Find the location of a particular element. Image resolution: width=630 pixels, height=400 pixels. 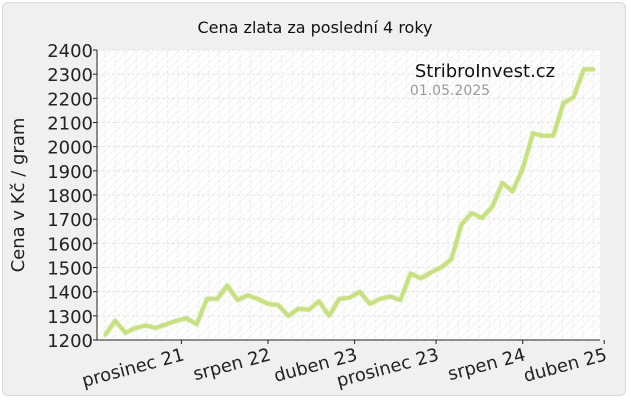

x-tick-label: prosinec 21 is located at coordinates (133, 367).